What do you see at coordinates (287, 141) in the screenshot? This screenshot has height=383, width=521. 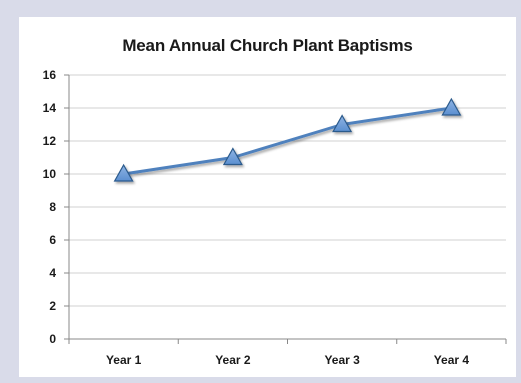 I see `series-line` at bounding box center [287, 141].